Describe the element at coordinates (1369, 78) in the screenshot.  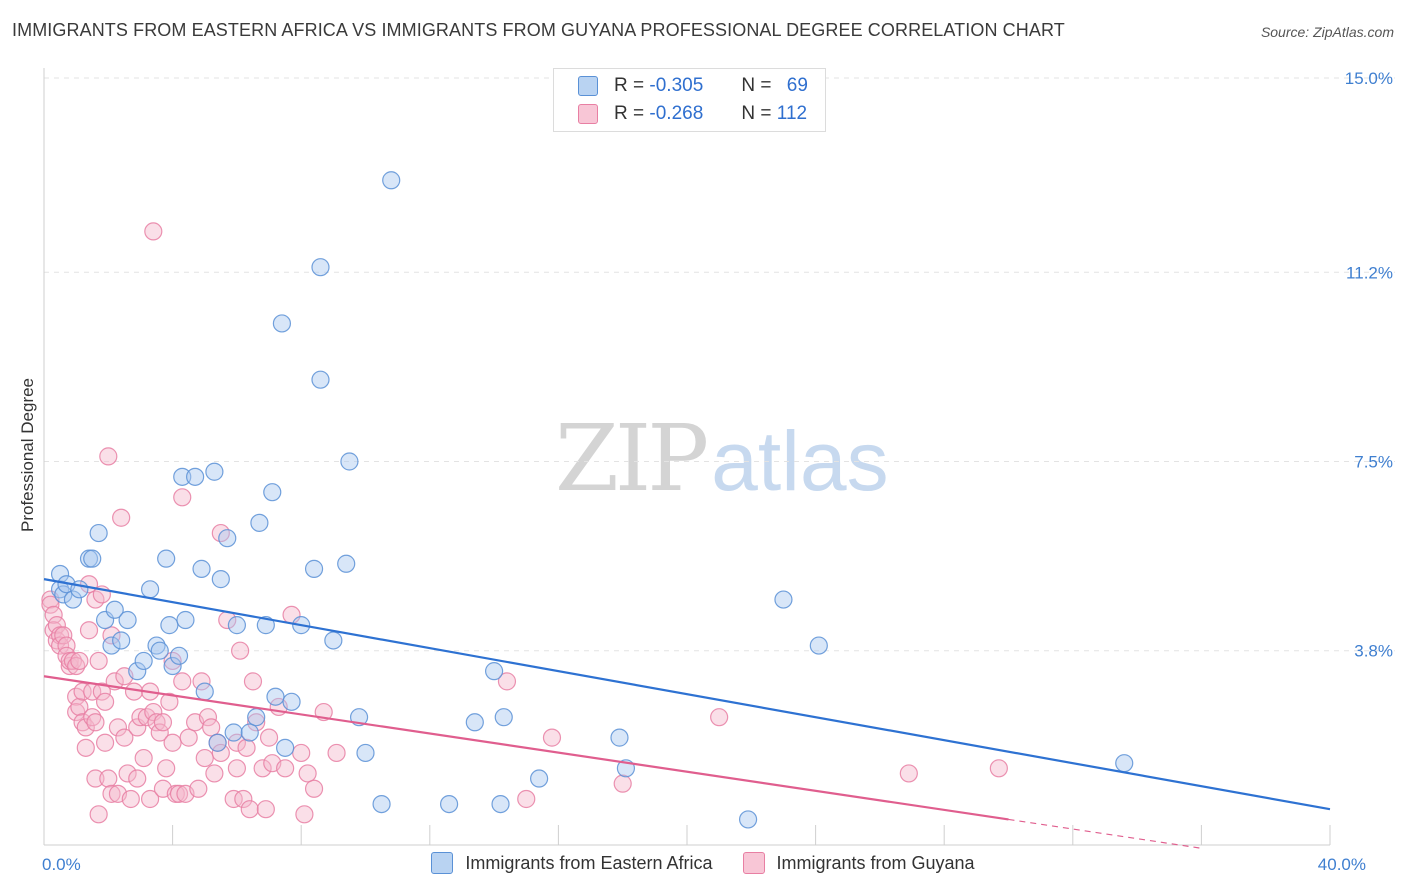
I see `y-tick-label: 15.0%` at that location.